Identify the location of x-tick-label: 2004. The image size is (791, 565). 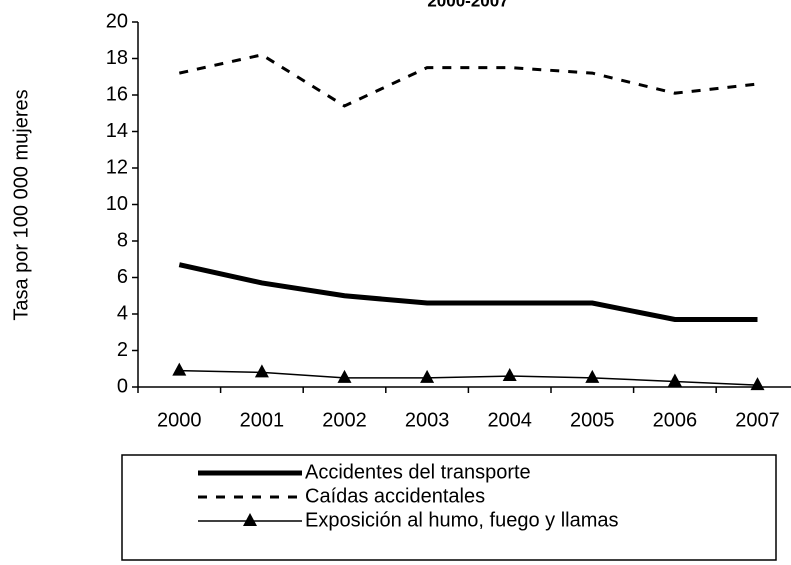
(509, 420).